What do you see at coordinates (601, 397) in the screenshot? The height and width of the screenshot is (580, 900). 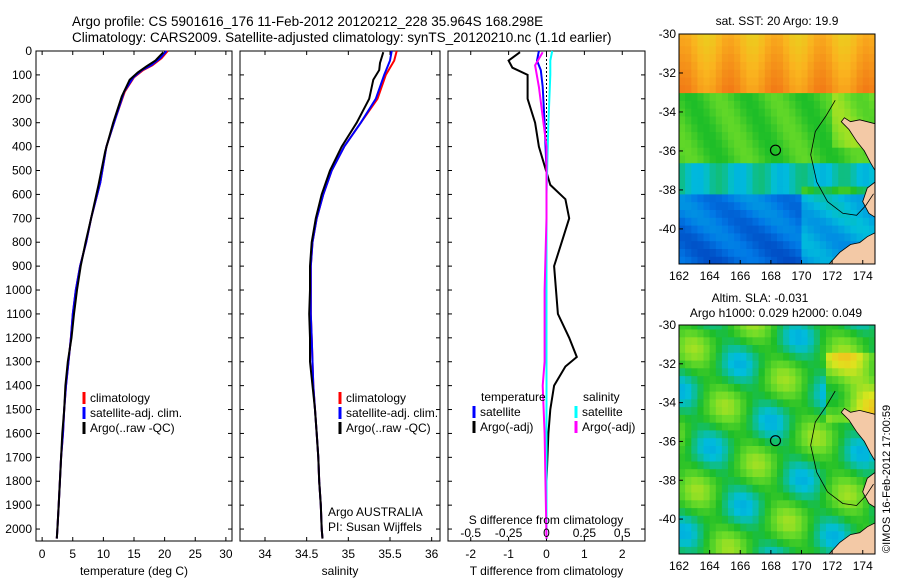 I see `salinity-legend-title: salinity` at bounding box center [601, 397].